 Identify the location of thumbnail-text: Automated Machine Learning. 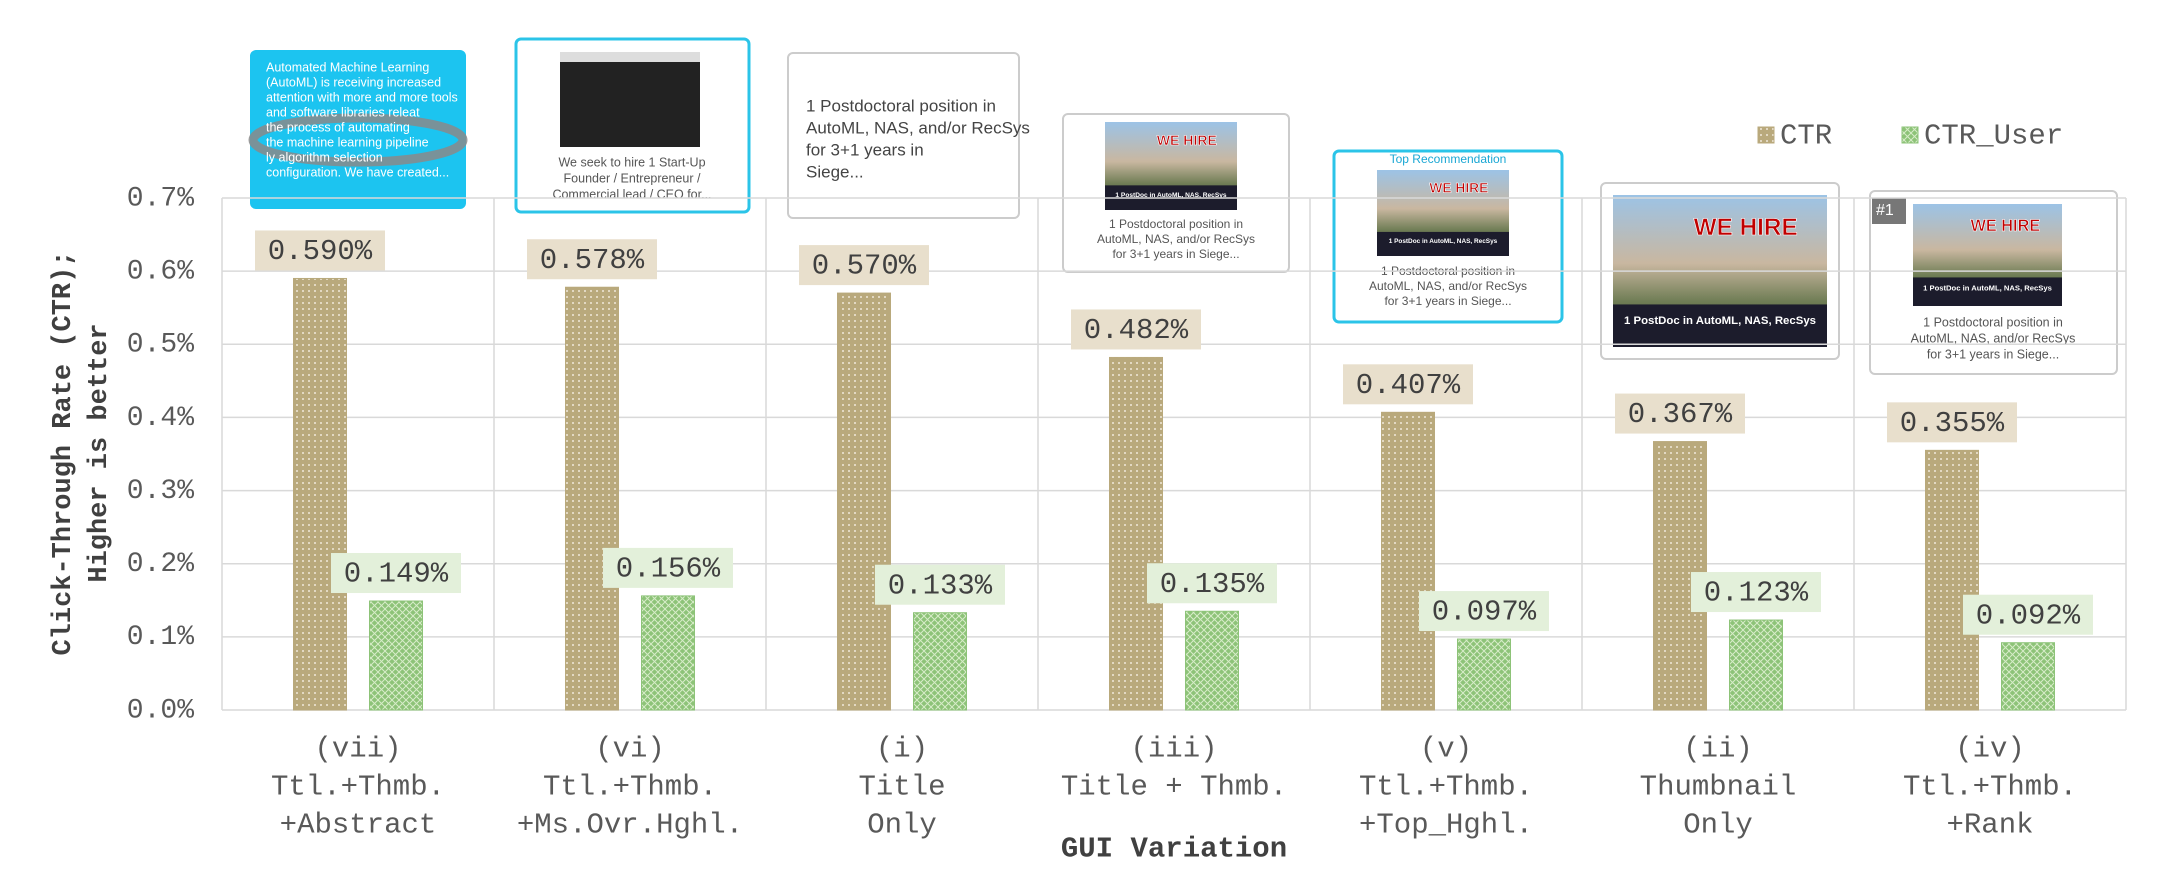
(347, 67).